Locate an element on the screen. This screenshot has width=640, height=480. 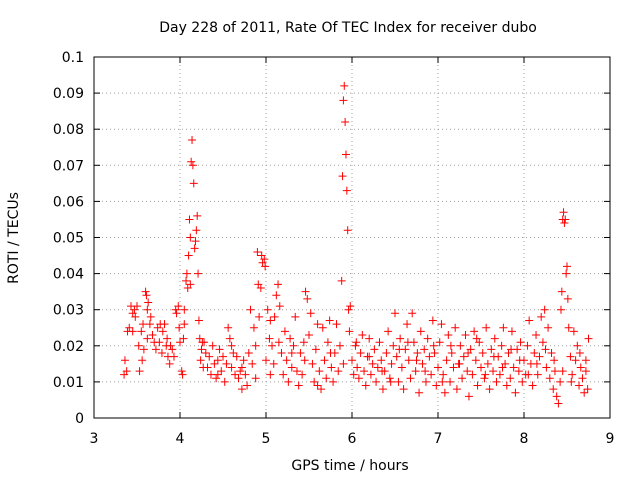
y-tick-label: 0.03 is located at coordinates (68, 311).